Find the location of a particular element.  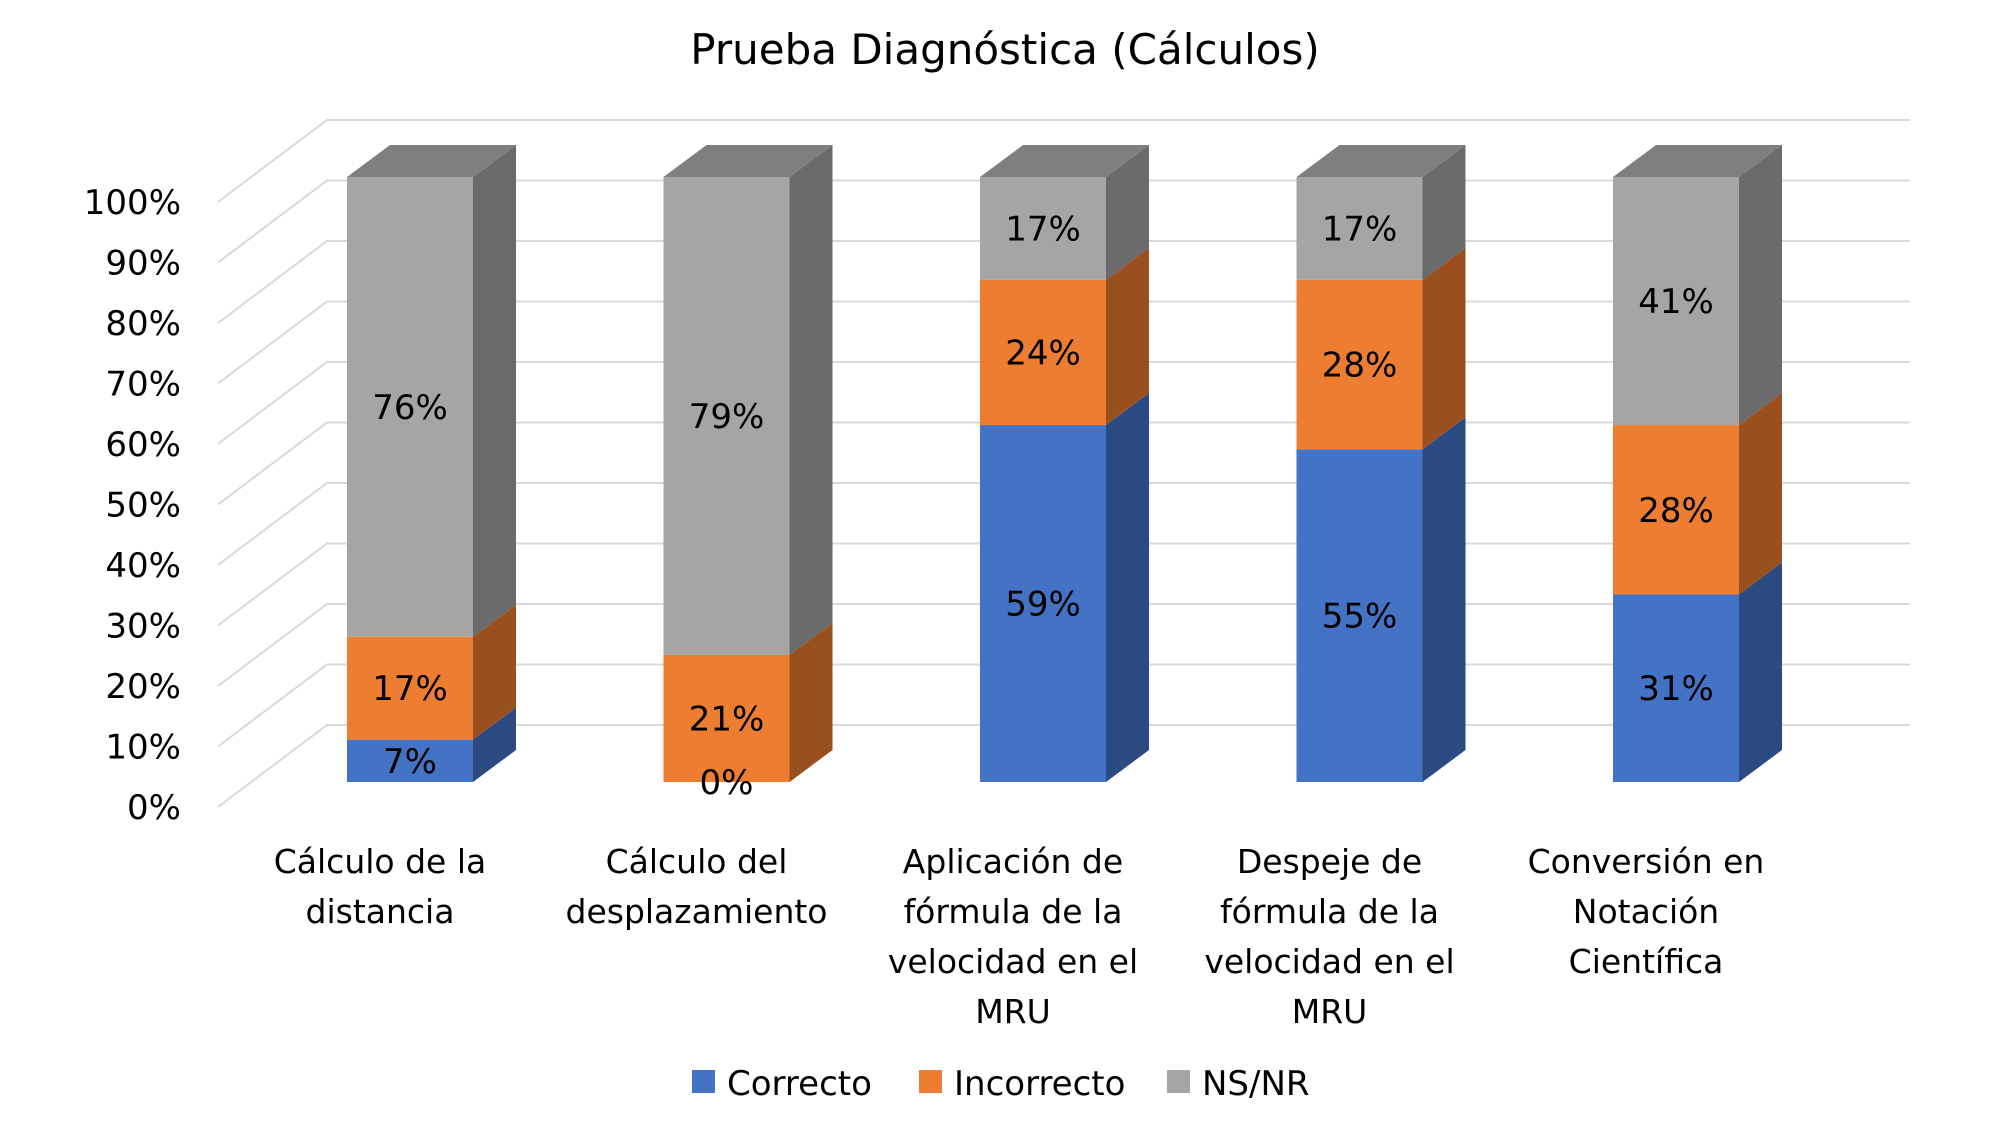

y-tick-label: 40% is located at coordinates (143, 566).